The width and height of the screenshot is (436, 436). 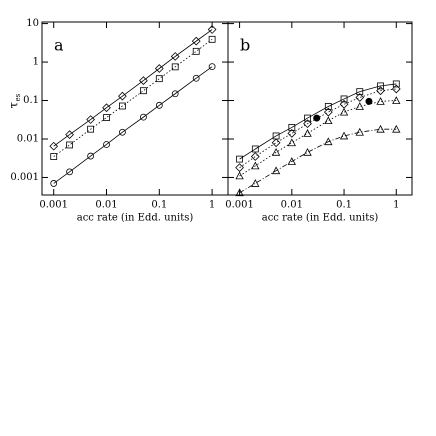 What do you see at coordinates (32, 23) in the screenshot?
I see `y-tick-label: 10` at bounding box center [32, 23].